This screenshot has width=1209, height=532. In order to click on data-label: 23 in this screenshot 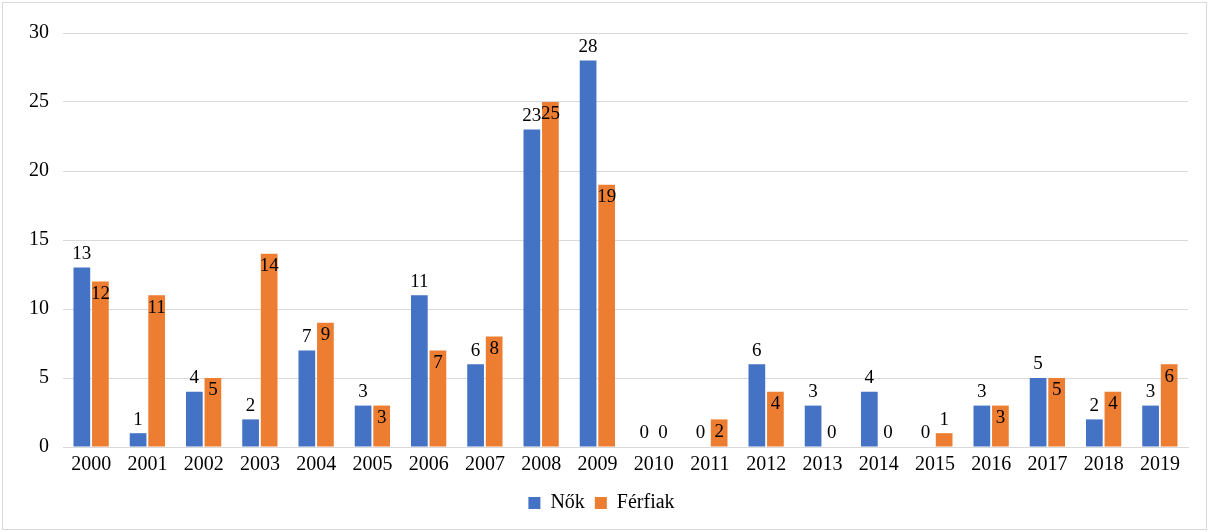, I will do `click(532, 115)`.